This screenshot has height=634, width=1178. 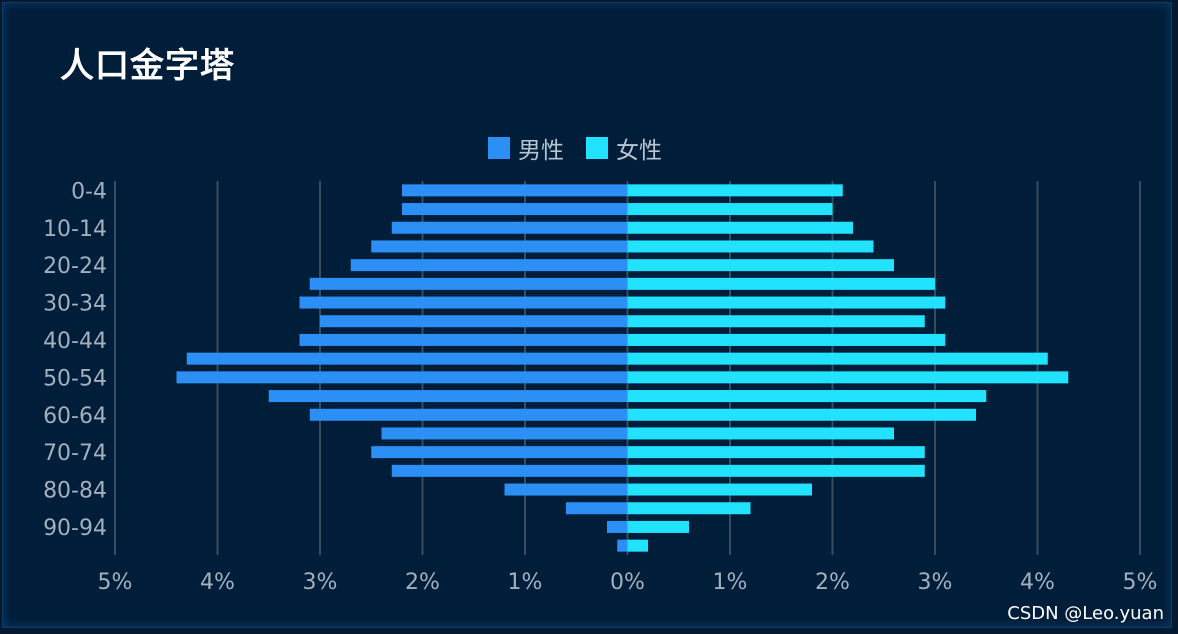 I want to click on legend-item-male: 男性, so click(x=526, y=148).